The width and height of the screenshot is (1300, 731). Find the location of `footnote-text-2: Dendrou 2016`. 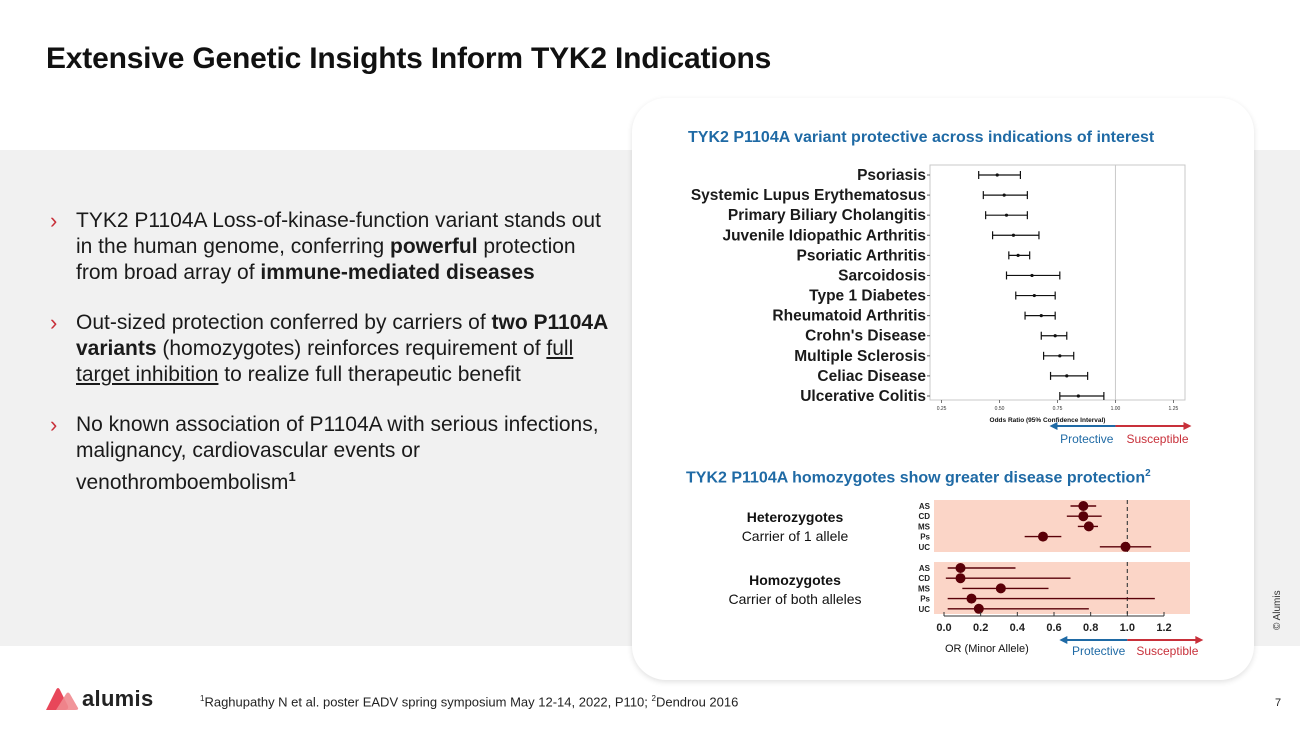

footnote-text-2: Dendrou 2016 is located at coordinates (697, 702).